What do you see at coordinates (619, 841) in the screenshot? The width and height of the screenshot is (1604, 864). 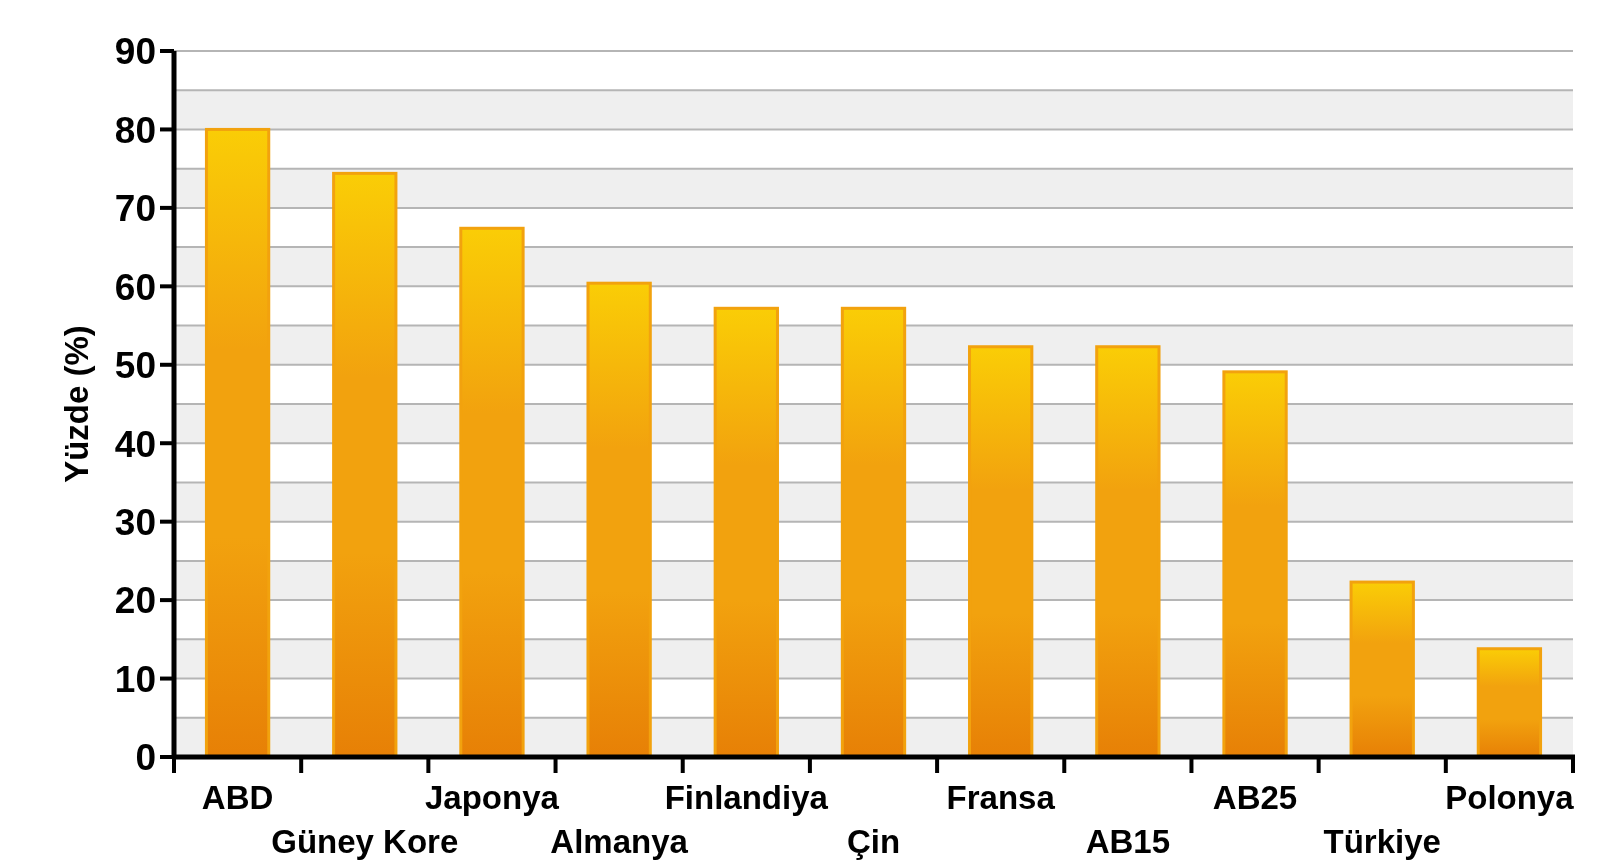 I see `x-tick-label: Almanya` at bounding box center [619, 841].